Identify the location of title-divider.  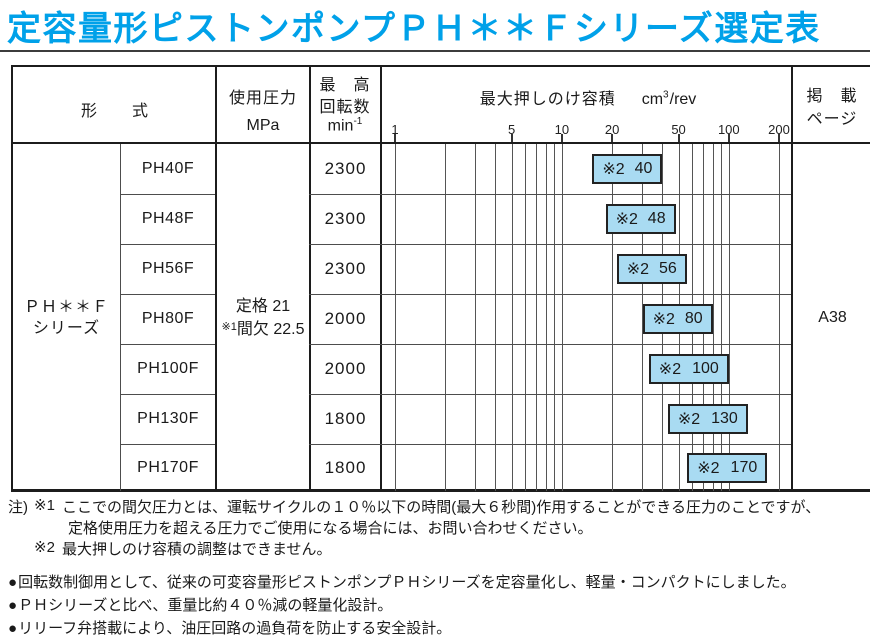
(435, 51).